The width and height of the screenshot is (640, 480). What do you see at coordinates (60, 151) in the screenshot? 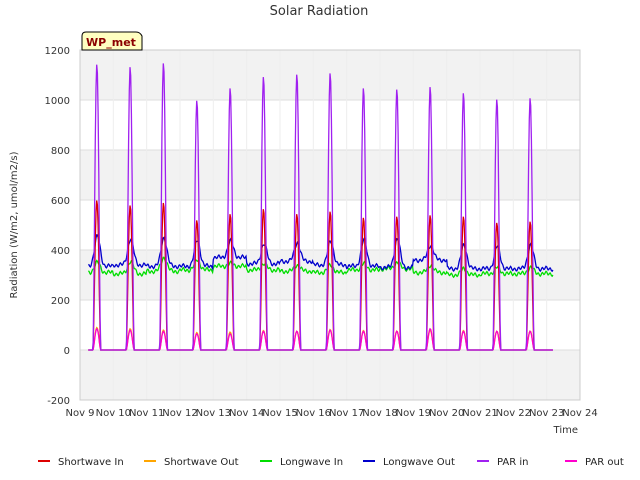
I see `y-tick-label: 800` at bounding box center [60, 151].